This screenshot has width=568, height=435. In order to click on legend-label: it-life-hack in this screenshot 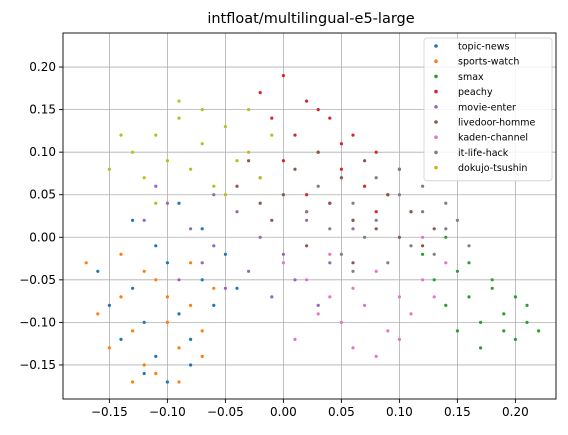, I will do `click(483, 153)`.